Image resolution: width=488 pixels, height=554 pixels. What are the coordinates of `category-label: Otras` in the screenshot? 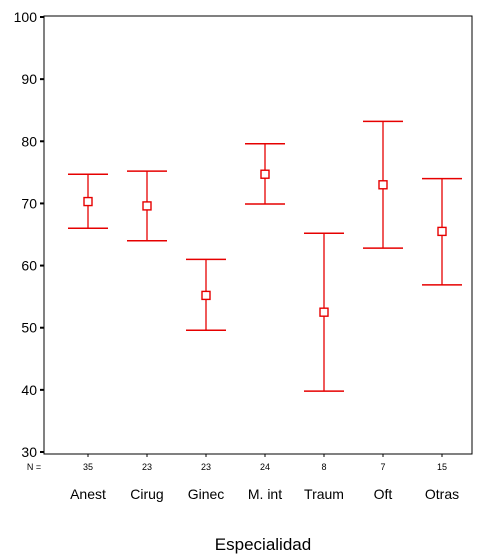 It's located at (442, 494).